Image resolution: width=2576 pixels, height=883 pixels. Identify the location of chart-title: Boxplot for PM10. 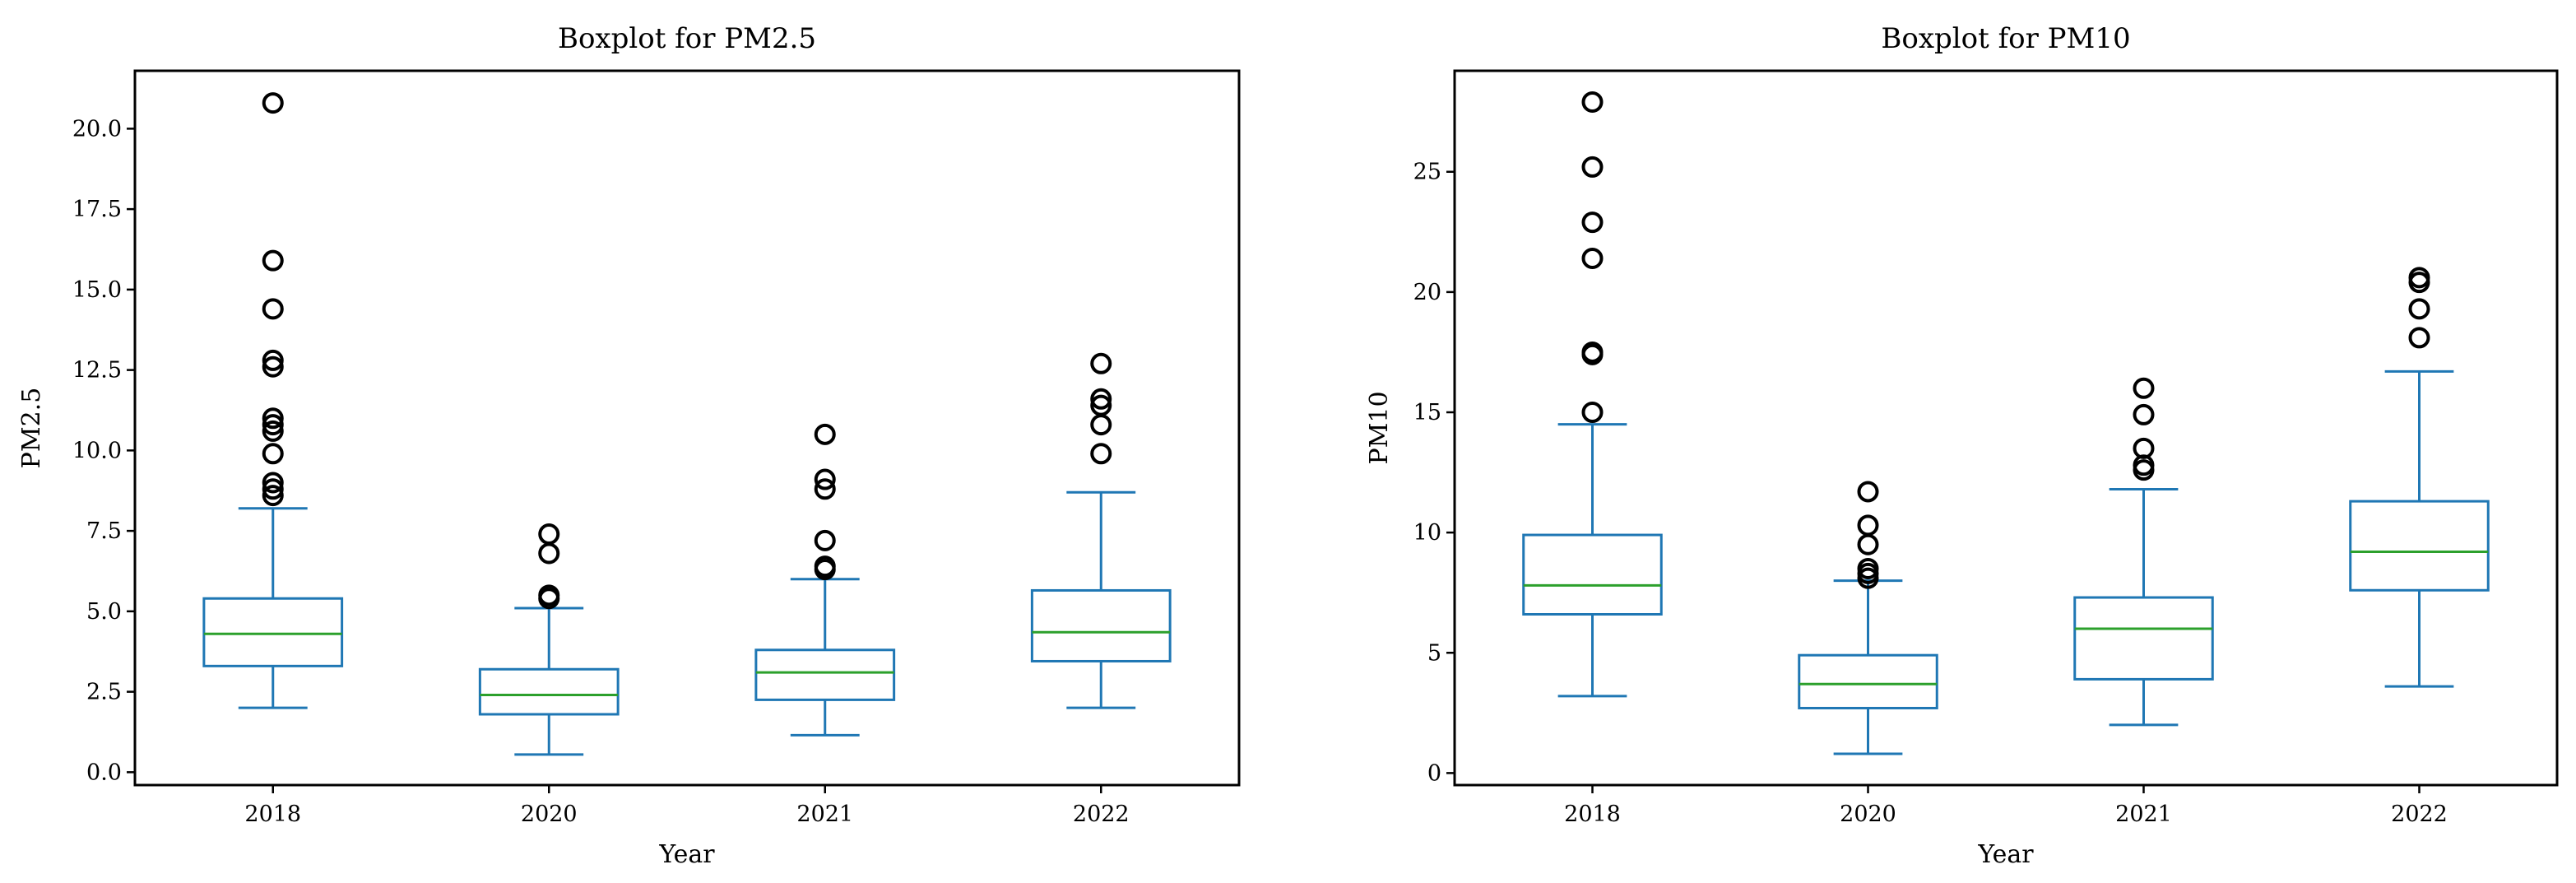
(2006, 38).